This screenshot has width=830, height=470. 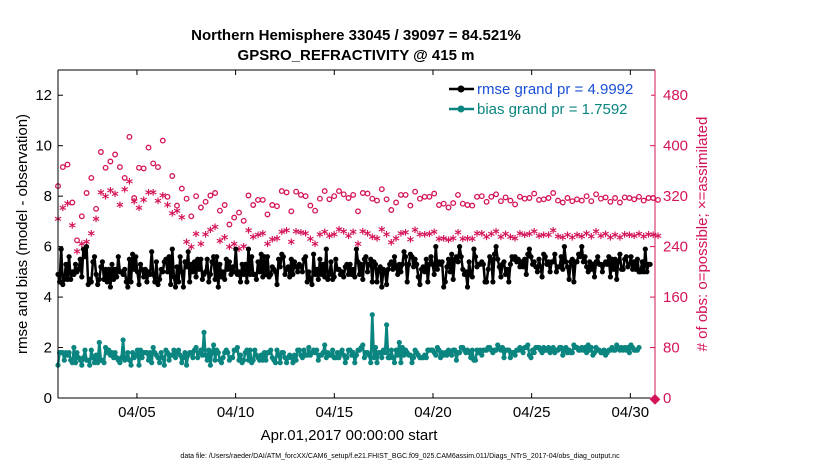 I want to click on right-tick-label: 400, so click(x=675, y=146).